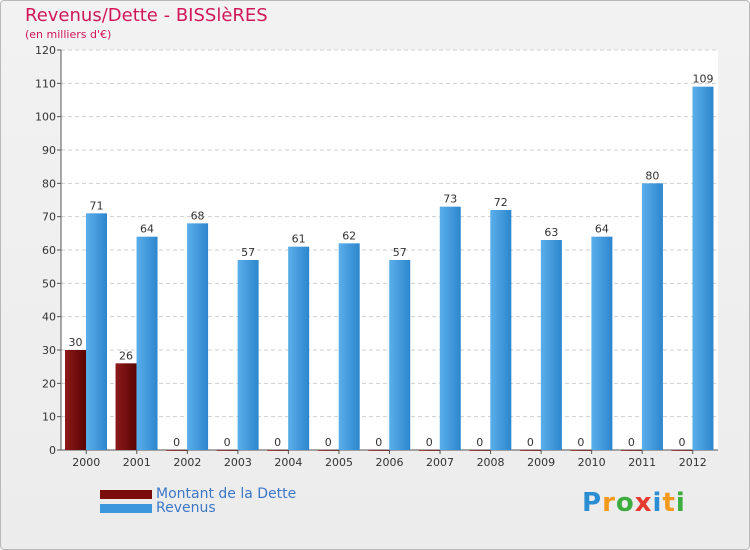 The width and height of the screenshot is (750, 550). I want to click on x-tick-label-2000: 2000, so click(86, 462).